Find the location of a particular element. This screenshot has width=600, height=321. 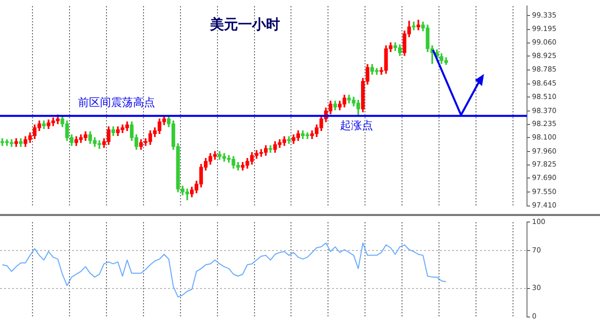

ref-line-label: 前区间震荡高点 is located at coordinates (116, 102).